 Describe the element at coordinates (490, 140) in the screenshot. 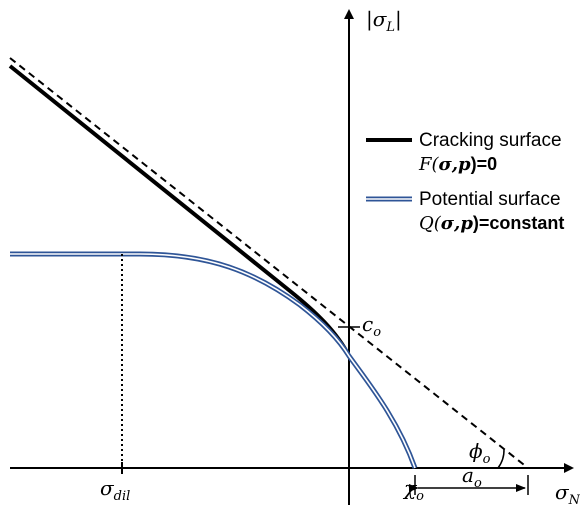

I see `legend-cracking-line1: Cracking surface` at that location.